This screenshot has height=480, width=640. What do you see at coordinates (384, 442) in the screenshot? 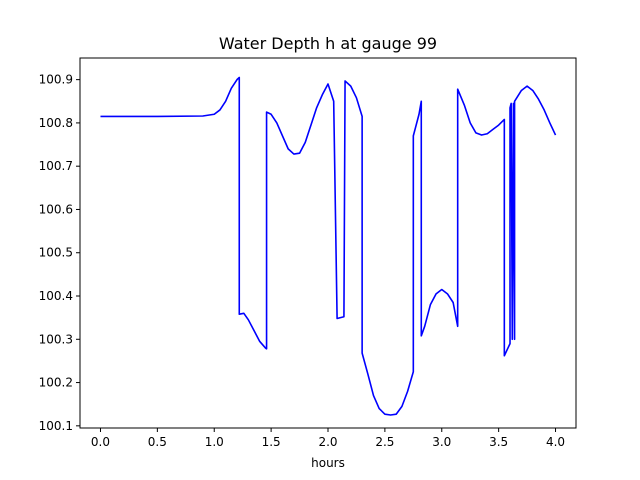
I see `x-tick-label: 2.5` at bounding box center [384, 442].